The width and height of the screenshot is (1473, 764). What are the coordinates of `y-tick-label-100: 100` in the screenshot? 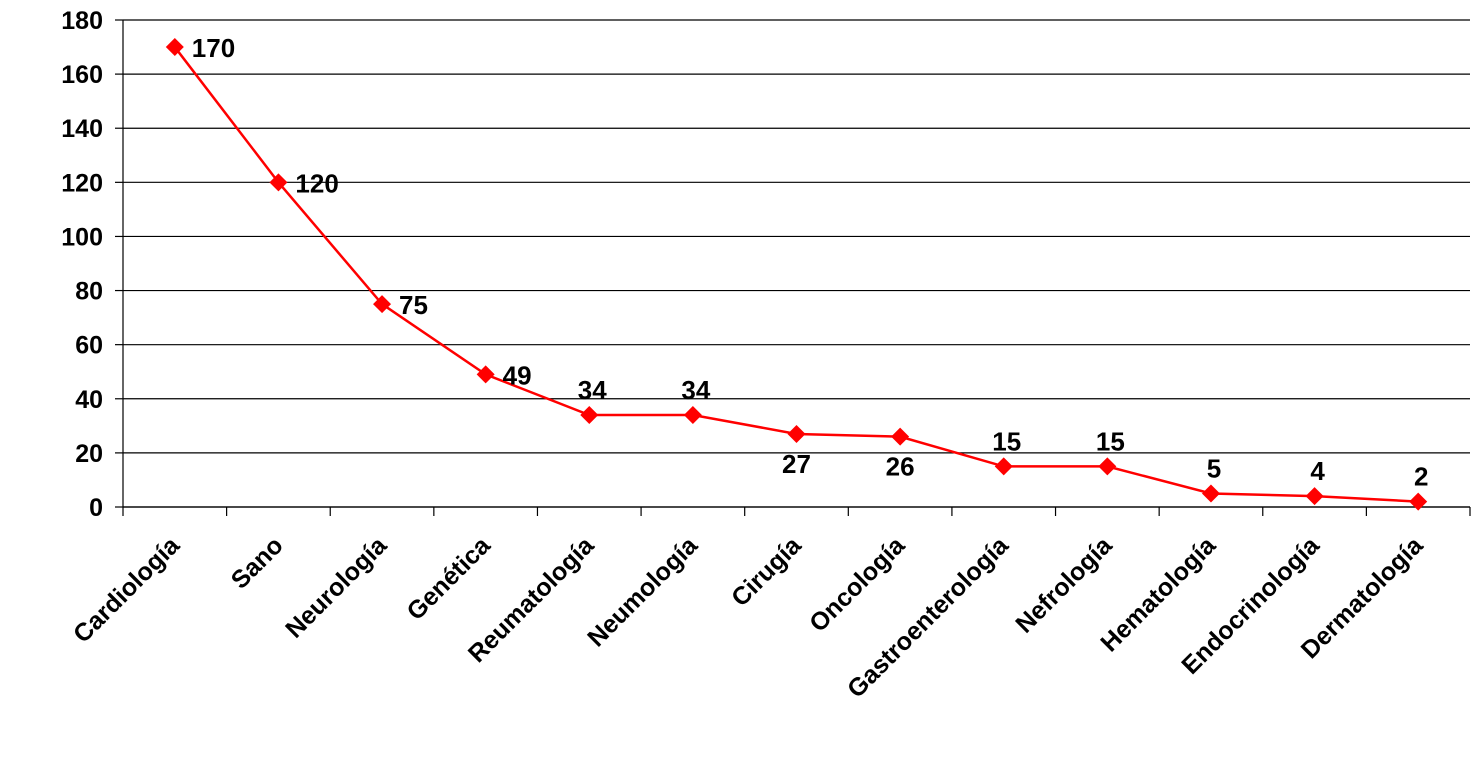 It's located at (82, 237).